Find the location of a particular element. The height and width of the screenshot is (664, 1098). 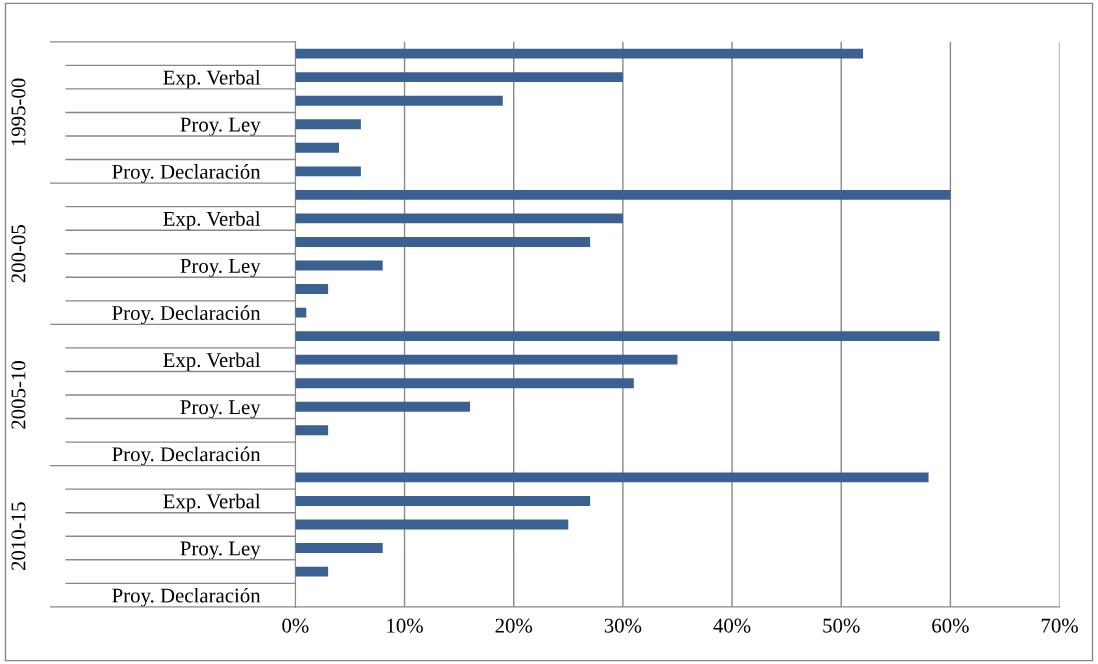

x-tick-label: 40% is located at coordinates (732, 625).